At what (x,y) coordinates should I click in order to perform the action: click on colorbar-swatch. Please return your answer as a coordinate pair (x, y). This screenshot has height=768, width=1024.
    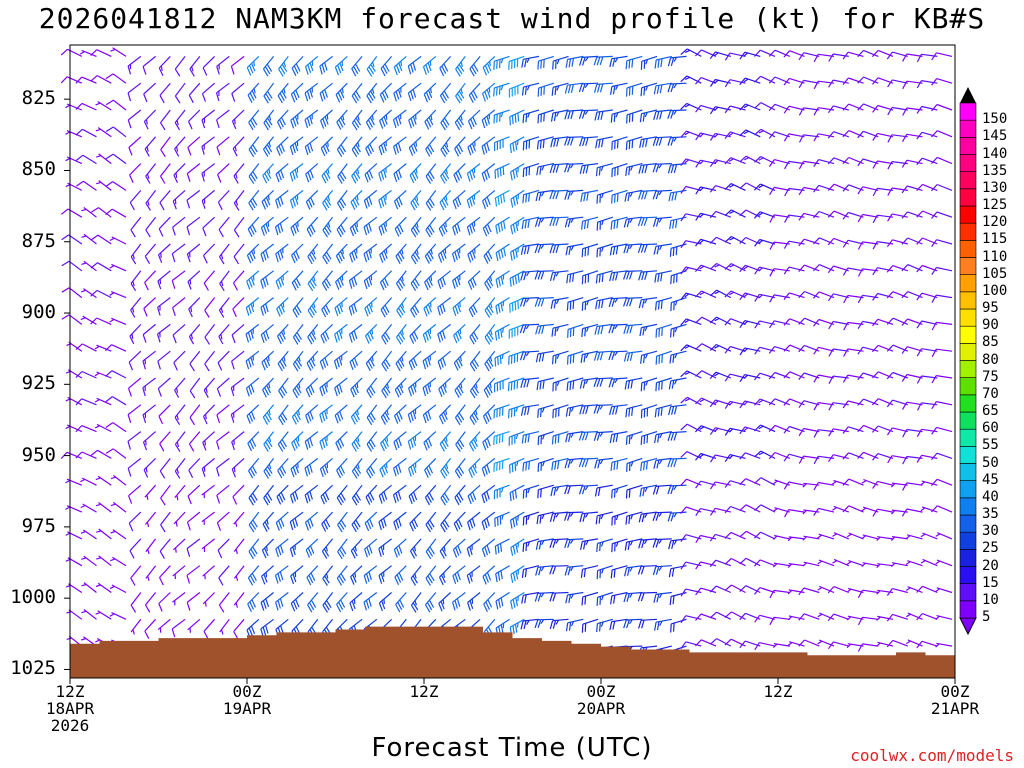
    Looking at the image, I should click on (968, 146).